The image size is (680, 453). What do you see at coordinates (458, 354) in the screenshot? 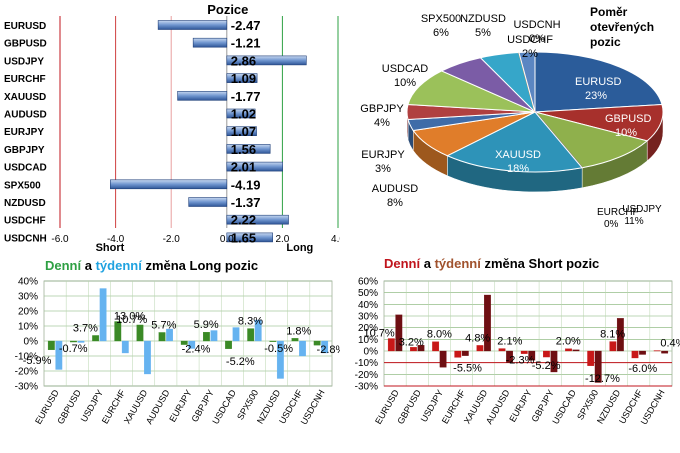
I see `daily-bar-eurchf` at bounding box center [458, 354].